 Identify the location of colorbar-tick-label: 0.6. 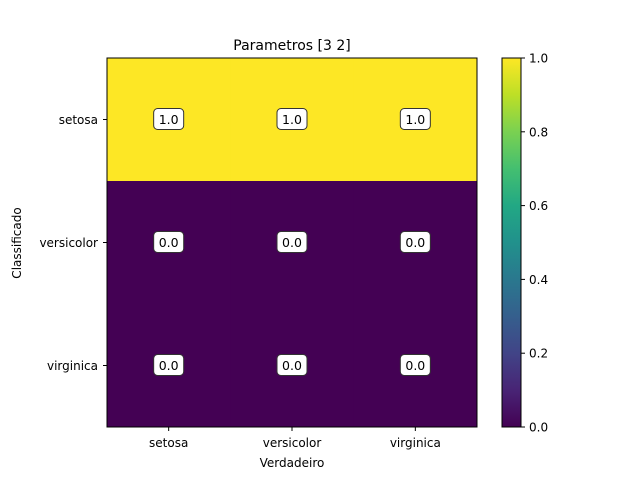
(538, 206).